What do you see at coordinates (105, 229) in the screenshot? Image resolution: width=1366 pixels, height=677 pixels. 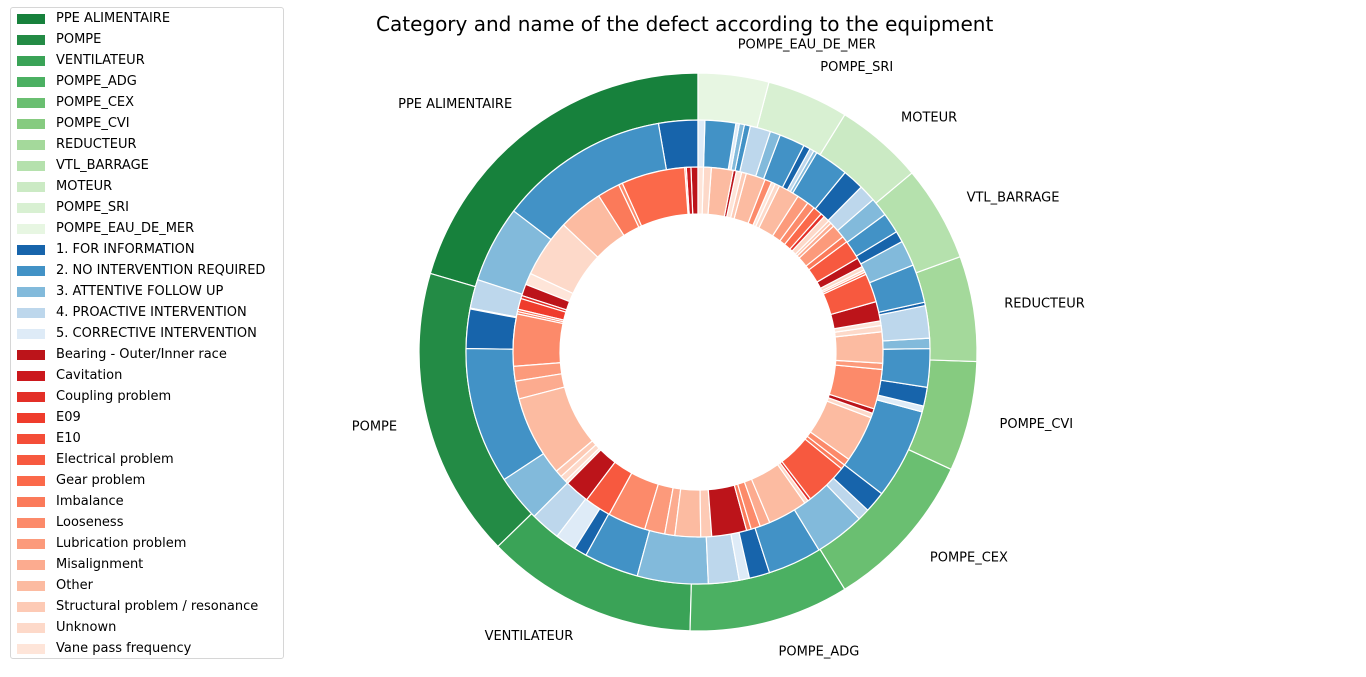 I see `legend-item-pompe-eau-de-mer: POMPE_EAU_DE_MER` at bounding box center [105, 229].